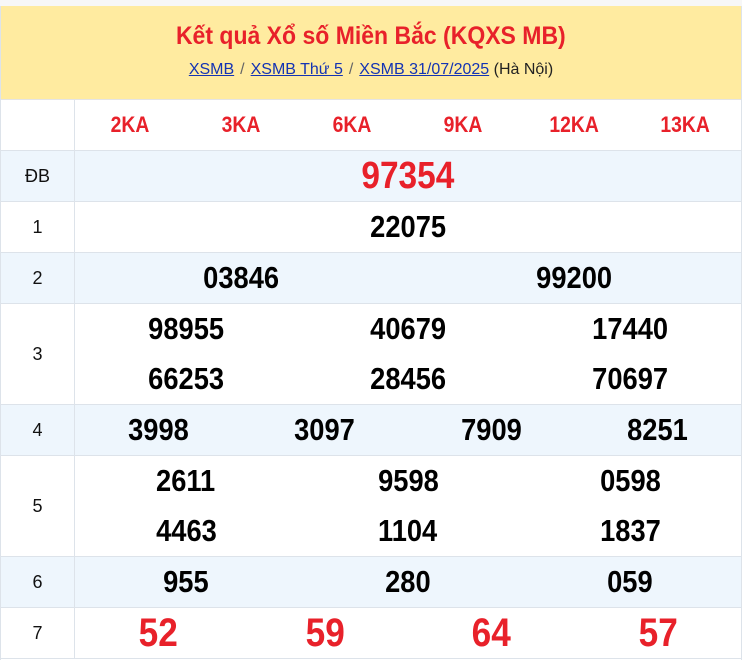  I want to click on prize-number-cell: 70697, so click(630, 379).